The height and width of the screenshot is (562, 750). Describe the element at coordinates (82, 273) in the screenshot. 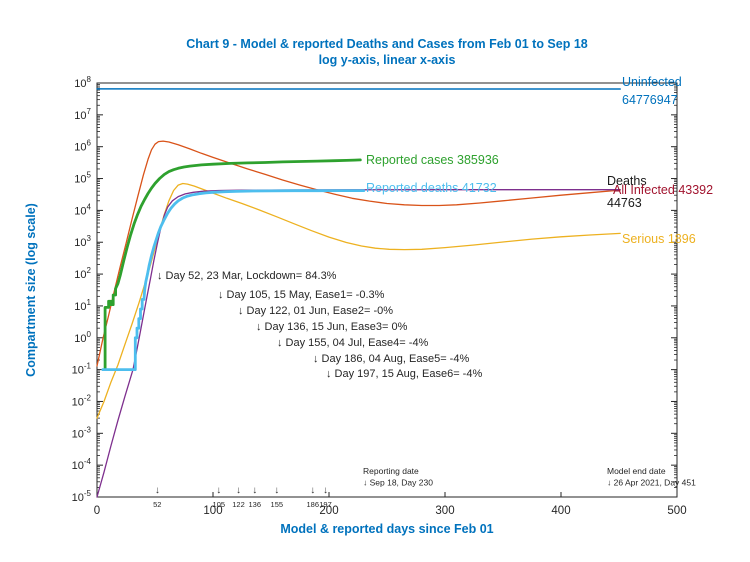

I see `y-tick-label: 10²` at that location.